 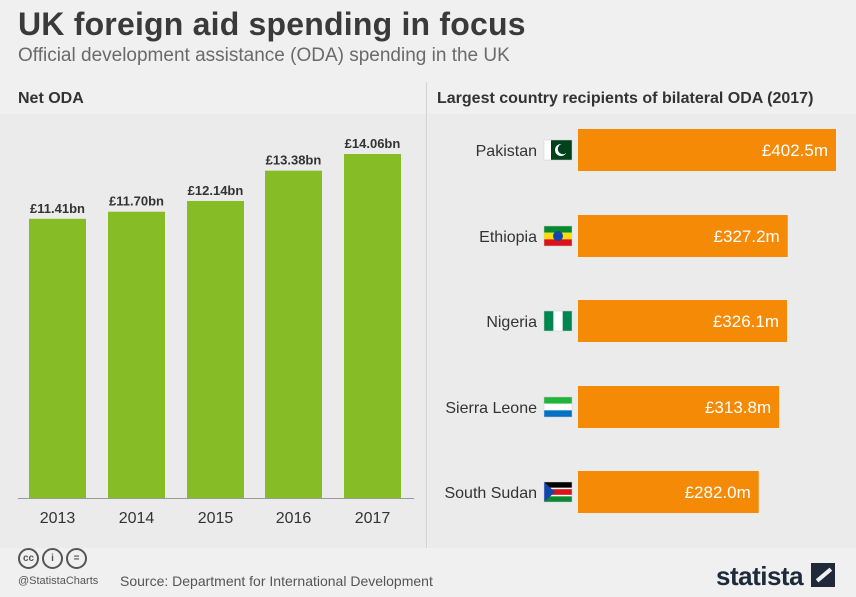 I want to click on by-icon: i, so click(x=52, y=558).